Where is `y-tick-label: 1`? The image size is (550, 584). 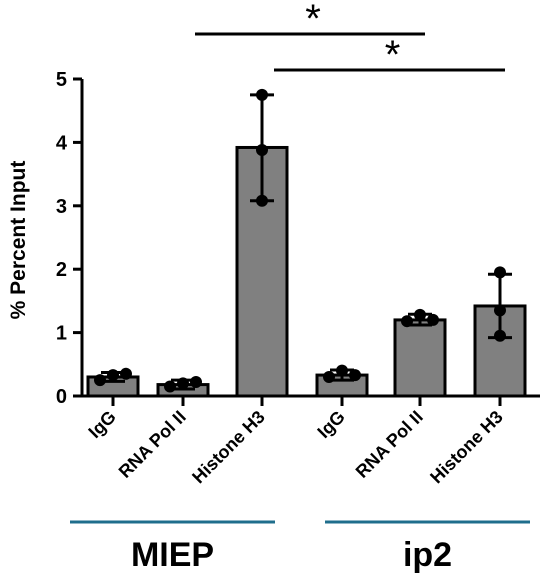 y-tick-label: 1 is located at coordinates (61, 334).